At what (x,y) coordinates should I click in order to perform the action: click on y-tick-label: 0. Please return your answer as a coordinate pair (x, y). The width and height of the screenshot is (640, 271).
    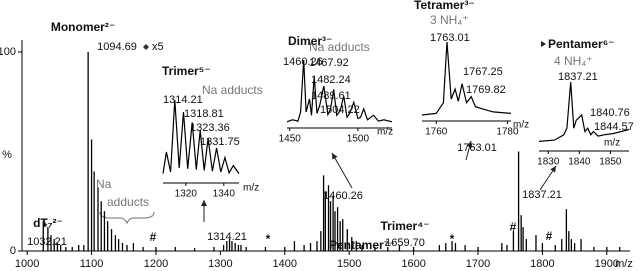
    Looking at the image, I should click on (13, 251).